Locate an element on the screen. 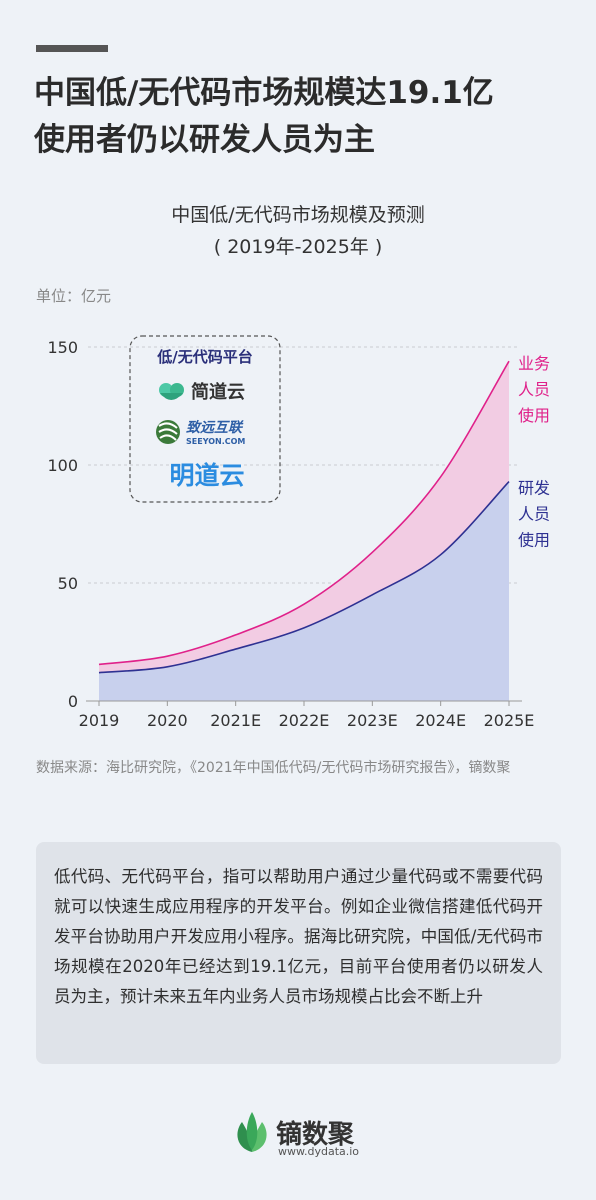  chart-subtitle: ( 2019年-2025年 ) is located at coordinates (298, 247).